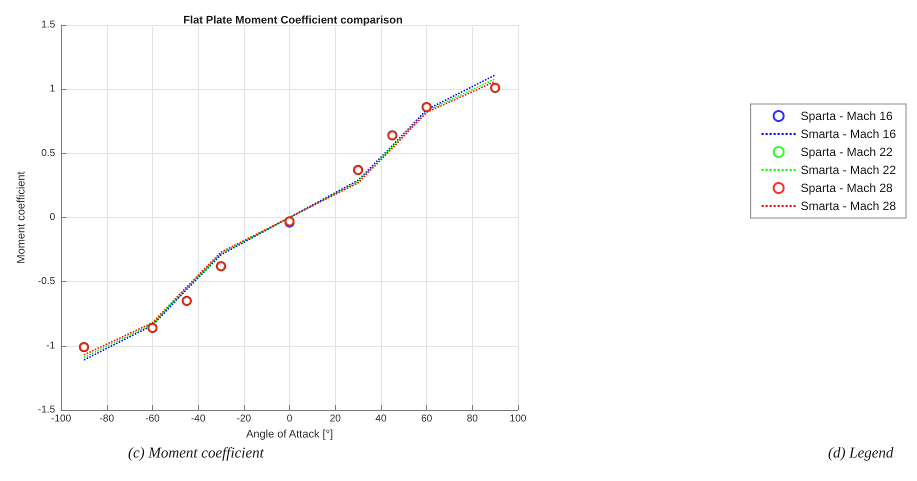  Describe the element at coordinates (48, 25) in the screenshot. I see `y-tick-label: 1.5` at that location.